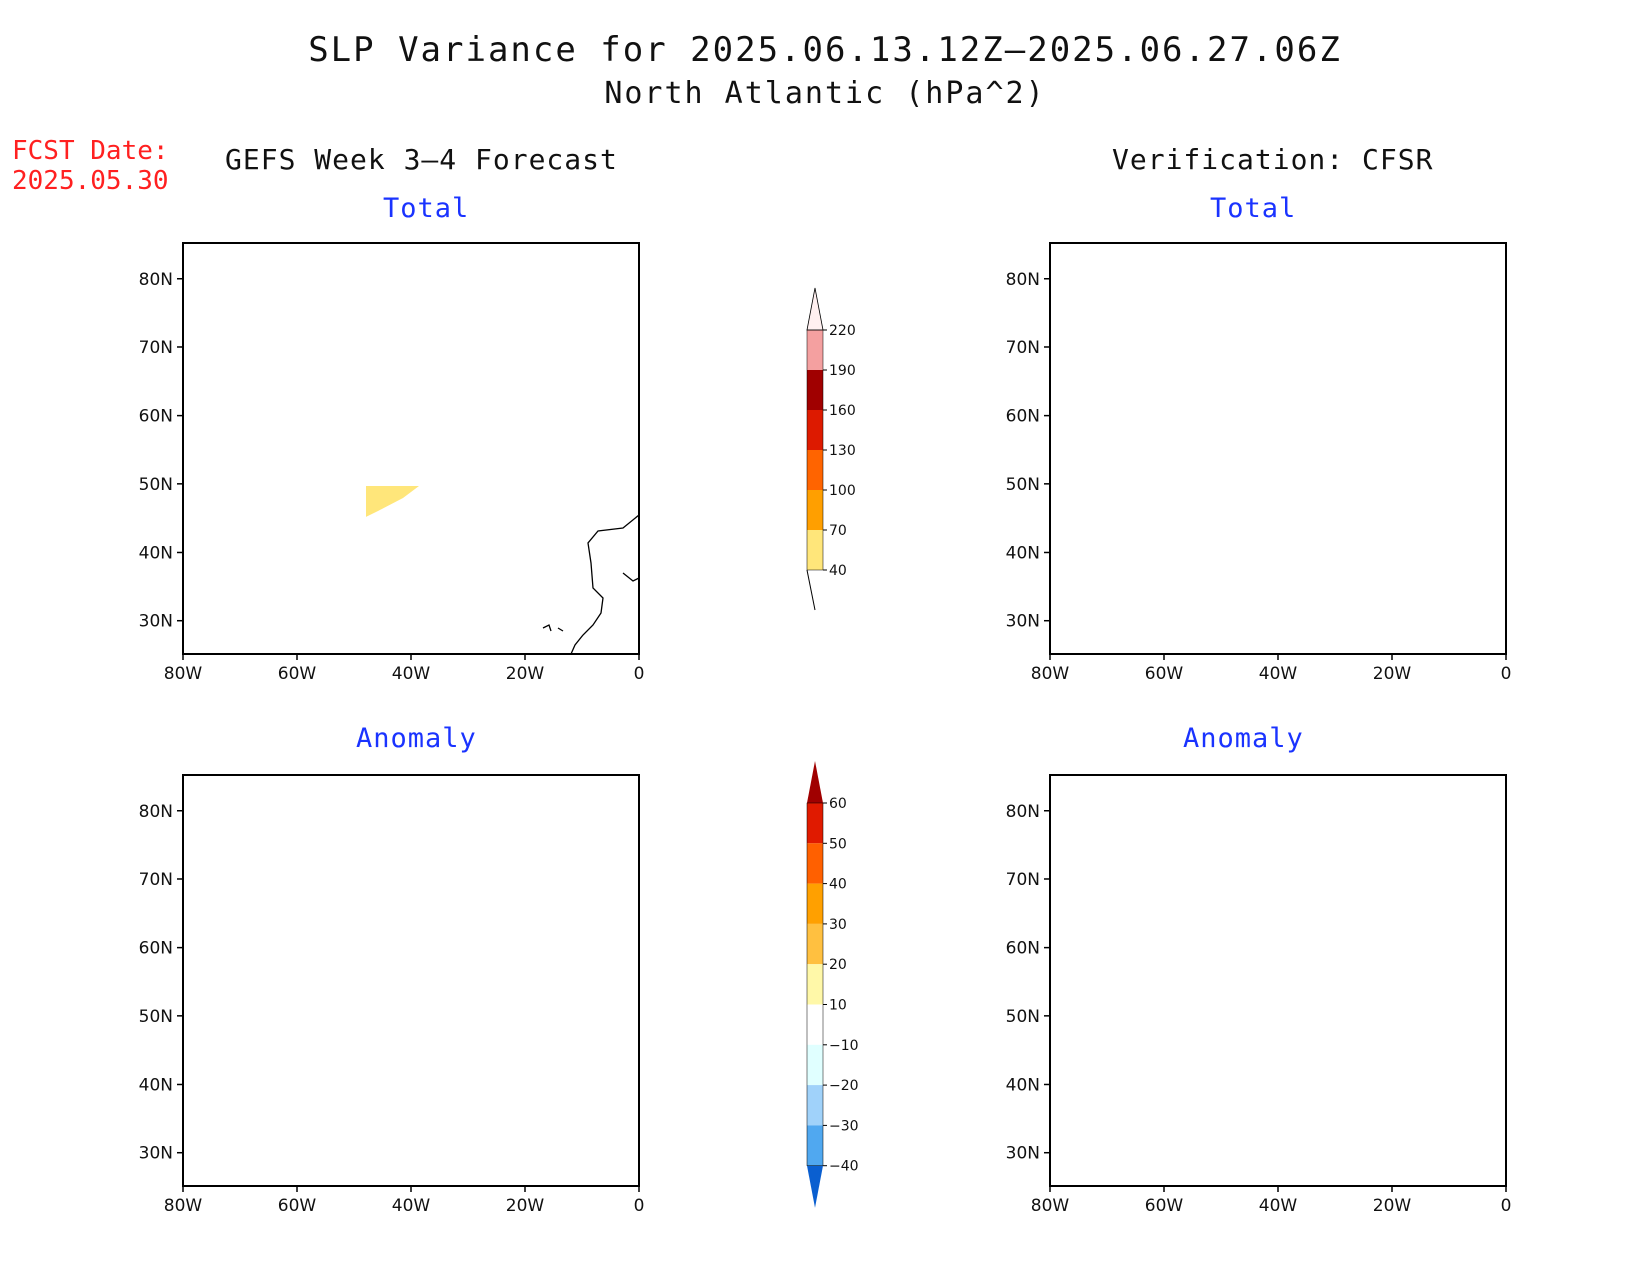 This screenshot has width=1650, height=1275. Describe the element at coordinates (844, 1086) in the screenshot. I see `colorbar-anomaly-label: −20` at that location.